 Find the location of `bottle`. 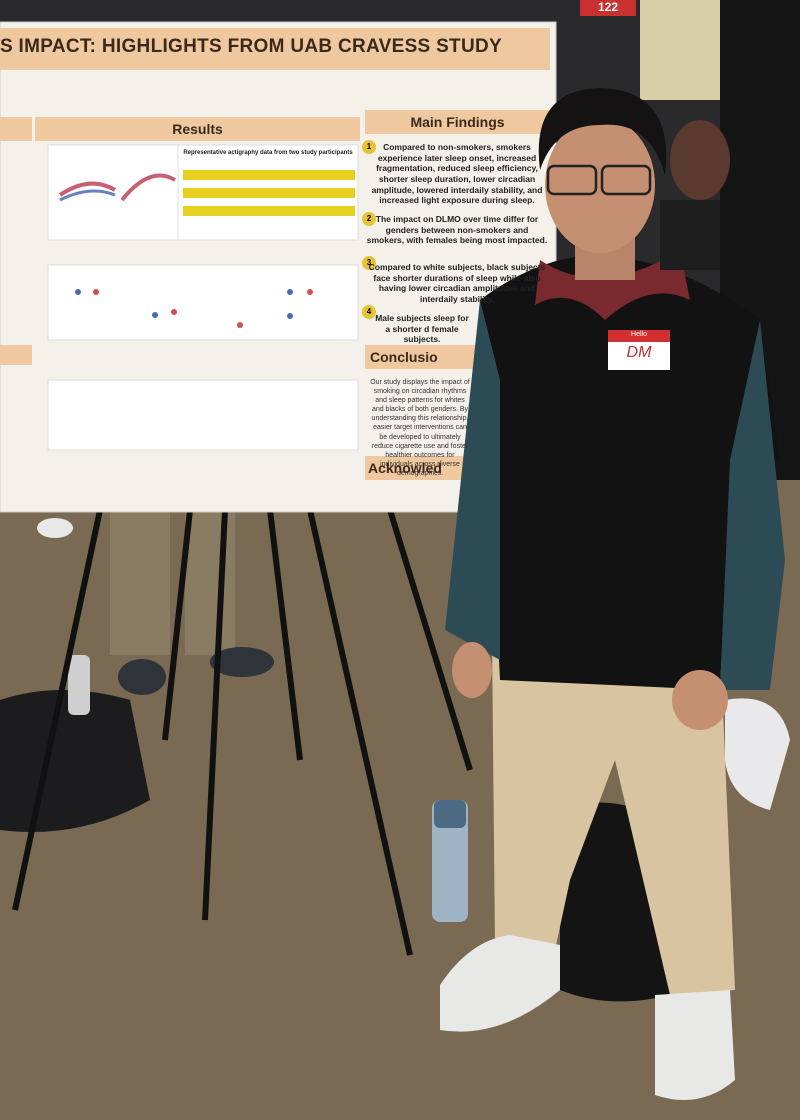

bottle is located at coordinates (79, 685).